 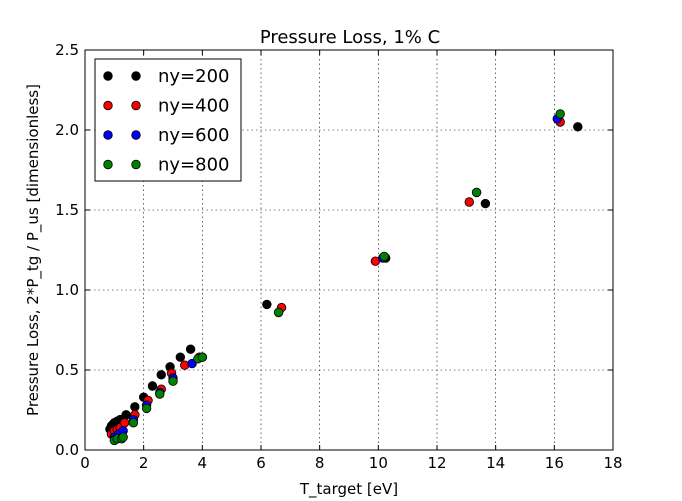 I want to click on legend: ny=200 ny=400 ny=600 ny=800, so click(x=168, y=120).